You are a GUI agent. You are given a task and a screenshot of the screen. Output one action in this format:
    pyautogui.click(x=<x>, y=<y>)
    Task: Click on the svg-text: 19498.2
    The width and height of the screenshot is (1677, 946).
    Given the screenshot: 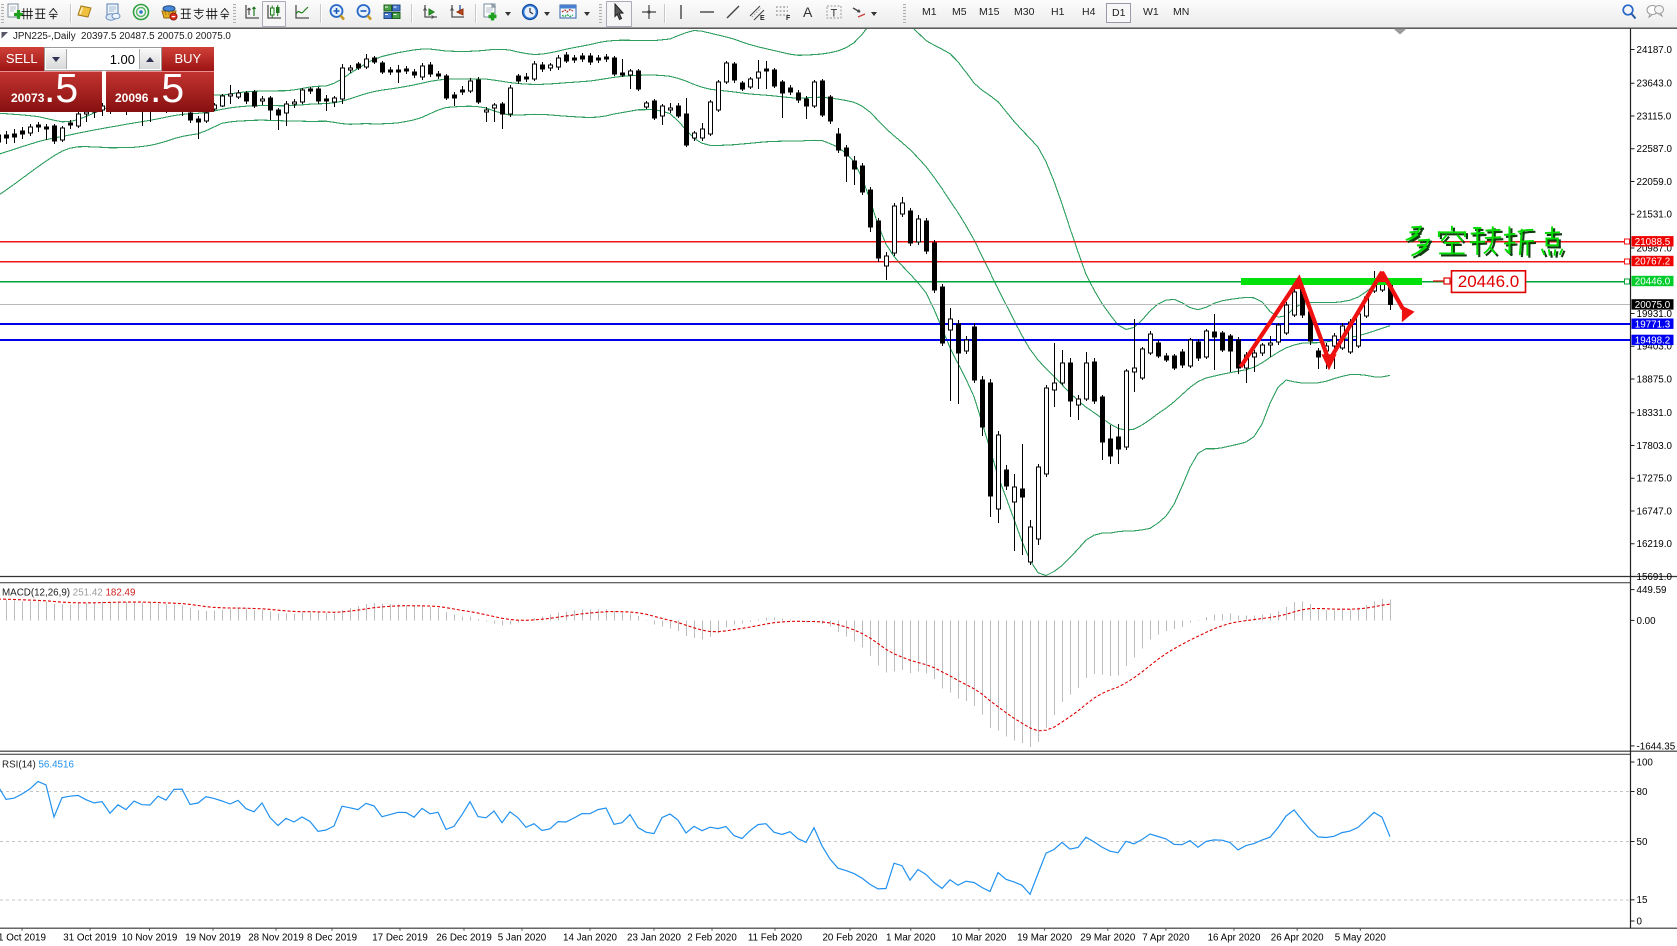 What is the action you would take?
    pyautogui.click(x=1652, y=341)
    